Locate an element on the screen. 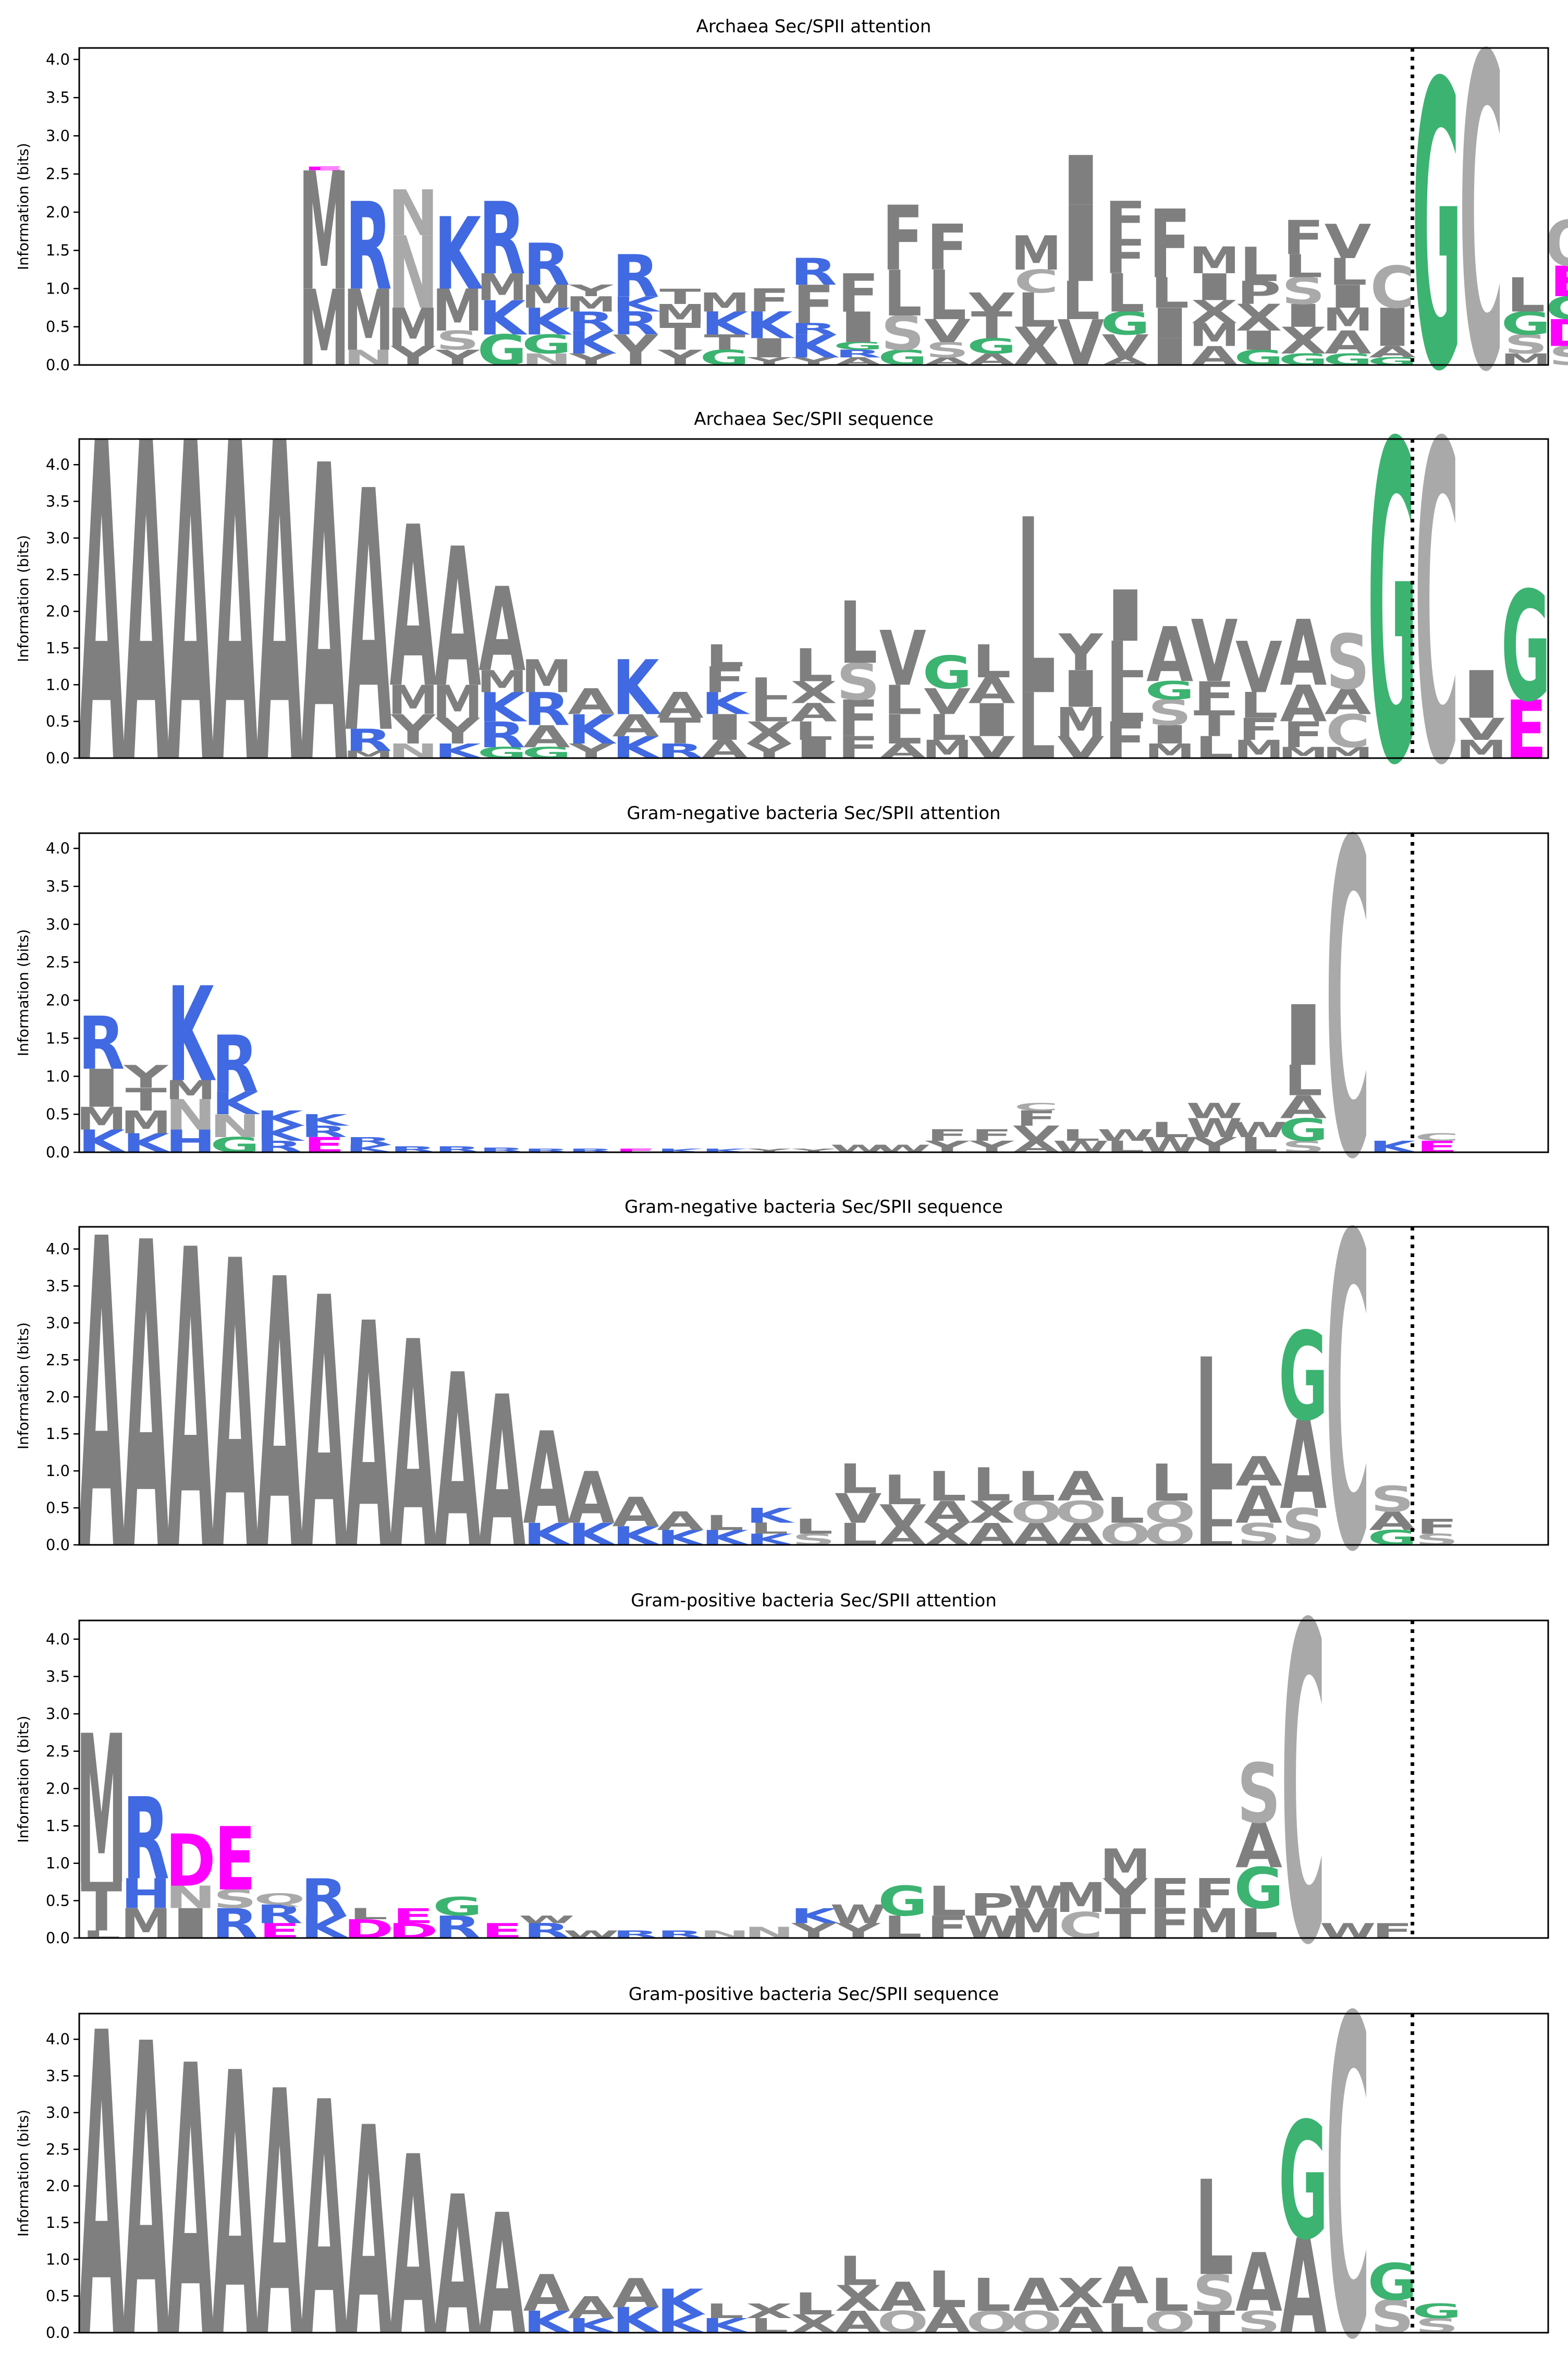 The image size is (1568, 2365). panel-title: Archaea Sec/SPII attention is located at coordinates (814, 26).